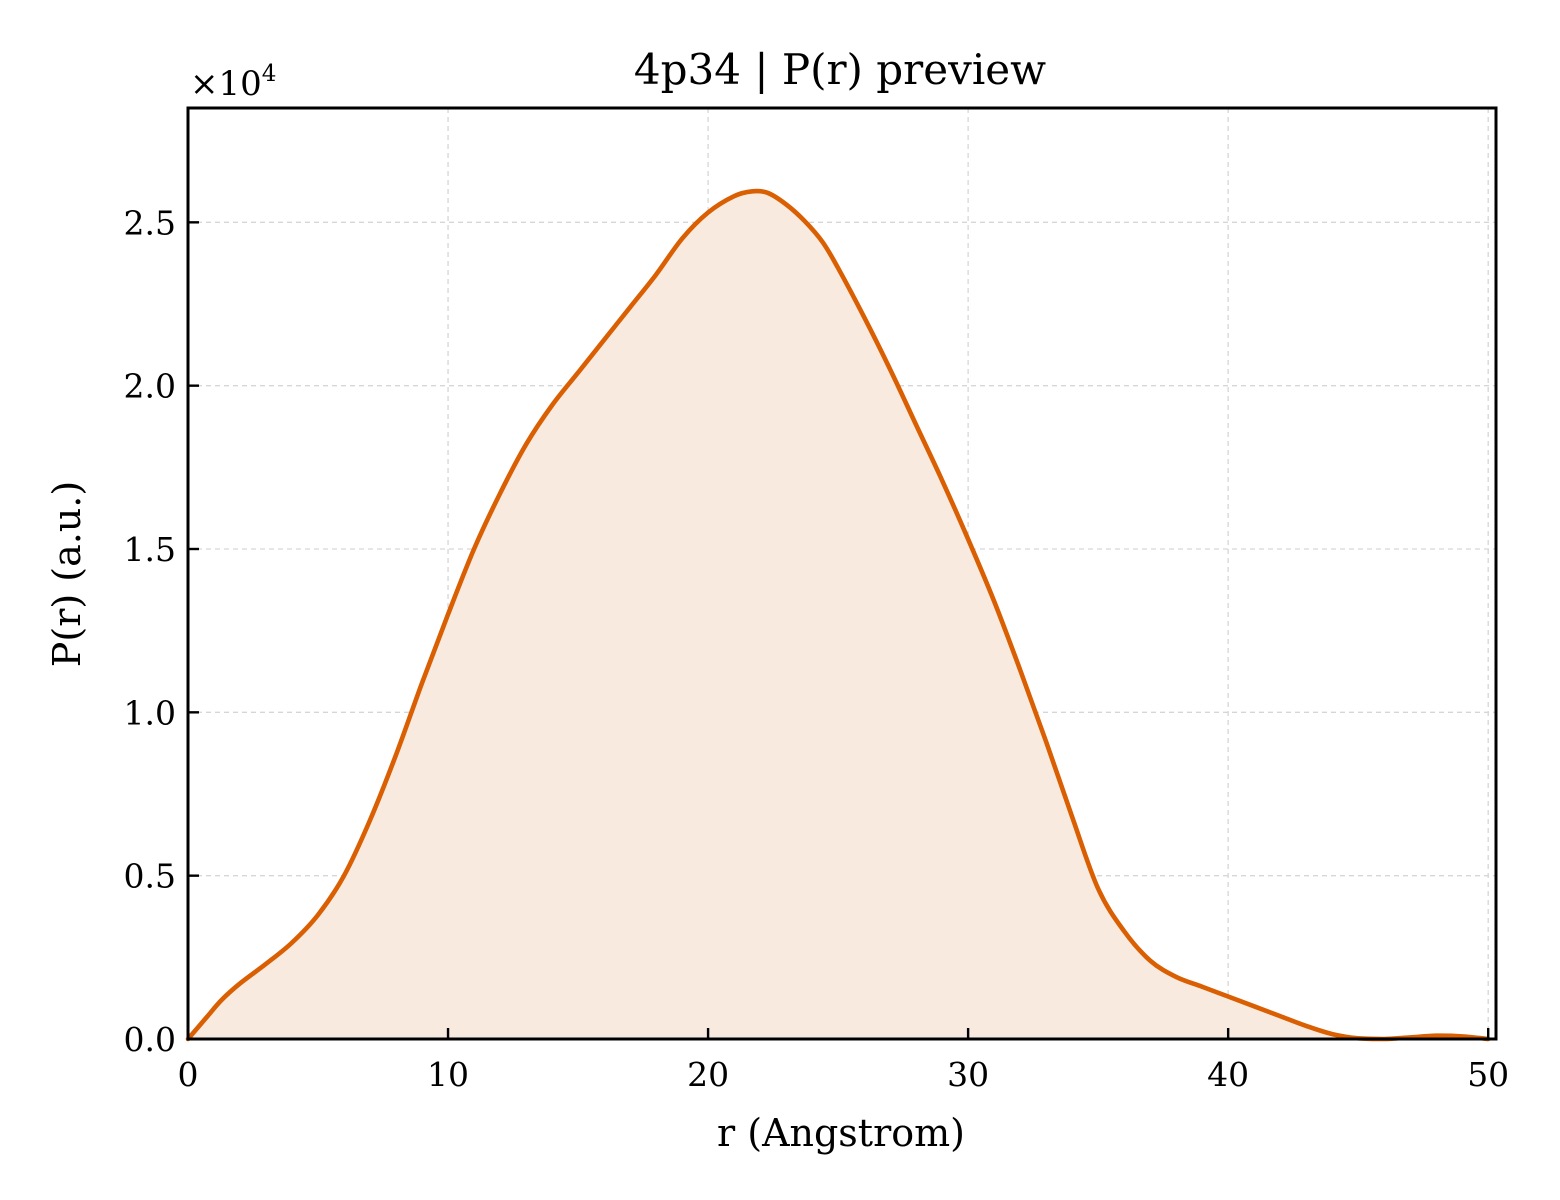 This screenshot has width=1560, height=1200. Describe the element at coordinates (150, 876) in the screenshot. I see `y-tick-label: 0.5` at that location.